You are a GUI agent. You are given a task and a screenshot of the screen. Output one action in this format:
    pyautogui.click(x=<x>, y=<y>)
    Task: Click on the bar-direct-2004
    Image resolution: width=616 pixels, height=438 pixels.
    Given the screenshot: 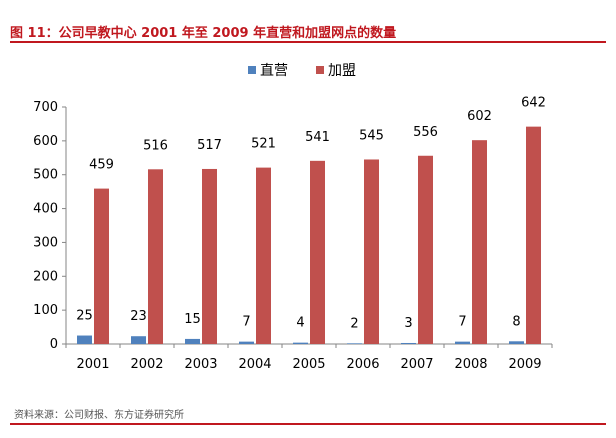 What is the action you would take?
    pyautogui.click(x=246, y=342)
    